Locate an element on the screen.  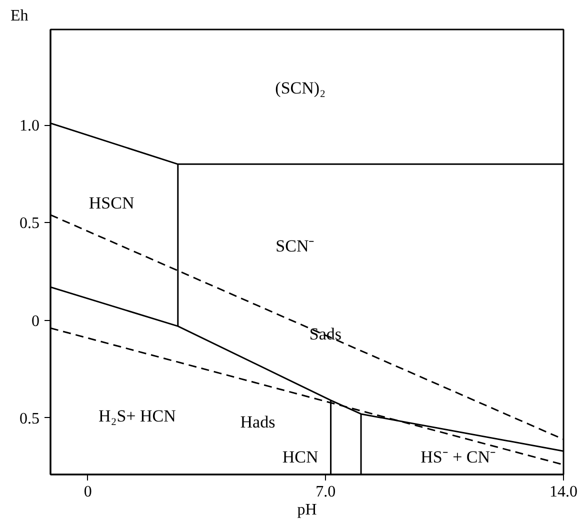
annotation: HSCN is located at coordinates (111, 203).